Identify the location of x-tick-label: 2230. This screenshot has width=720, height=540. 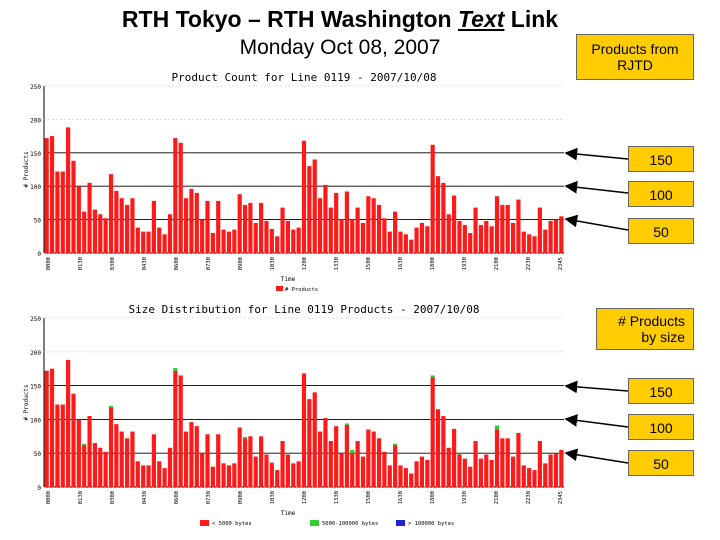
(529, 497).